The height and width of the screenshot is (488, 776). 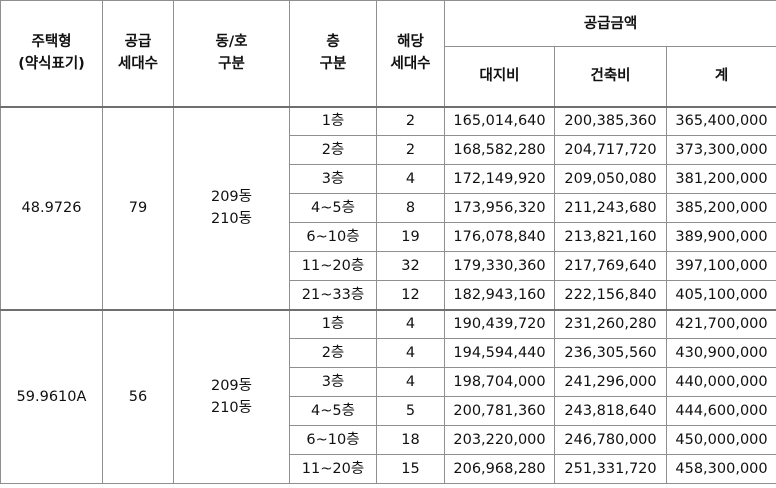 I want to click on header-floor-units-line2: 세대수, so click(x=410, y=64).